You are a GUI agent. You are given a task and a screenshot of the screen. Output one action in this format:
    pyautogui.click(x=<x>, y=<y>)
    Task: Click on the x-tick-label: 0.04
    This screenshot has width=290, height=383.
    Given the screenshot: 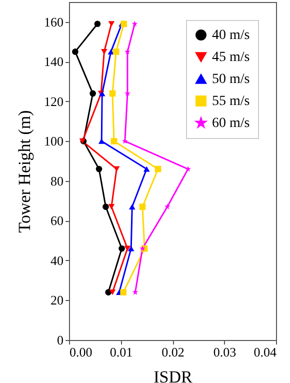 What is the action you would take?
    pyautogui.click(x=265, y=352)
    